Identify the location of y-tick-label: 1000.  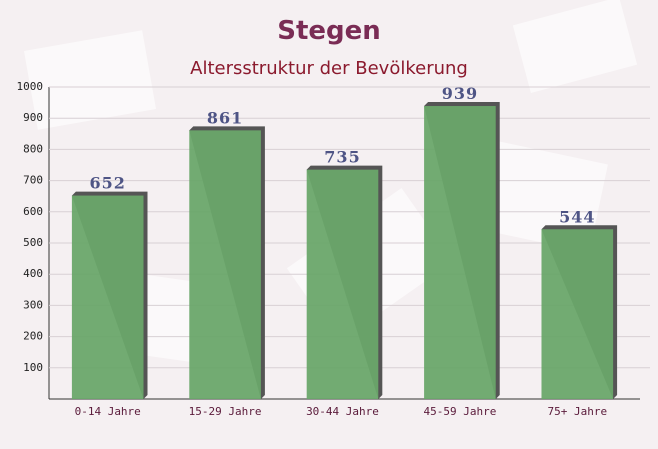
(30, 86).